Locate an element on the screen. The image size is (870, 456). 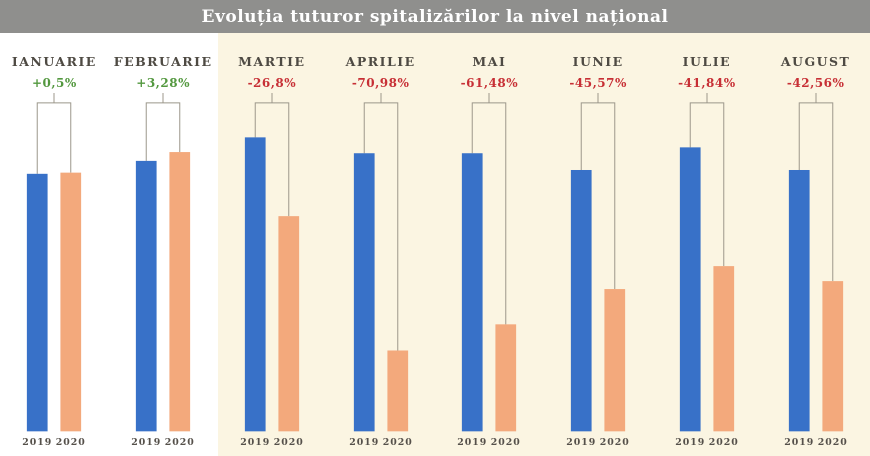
month-column-ianuarie: IANUARIE +0,5% 2019 2020 is located at coordinates (54, 244).